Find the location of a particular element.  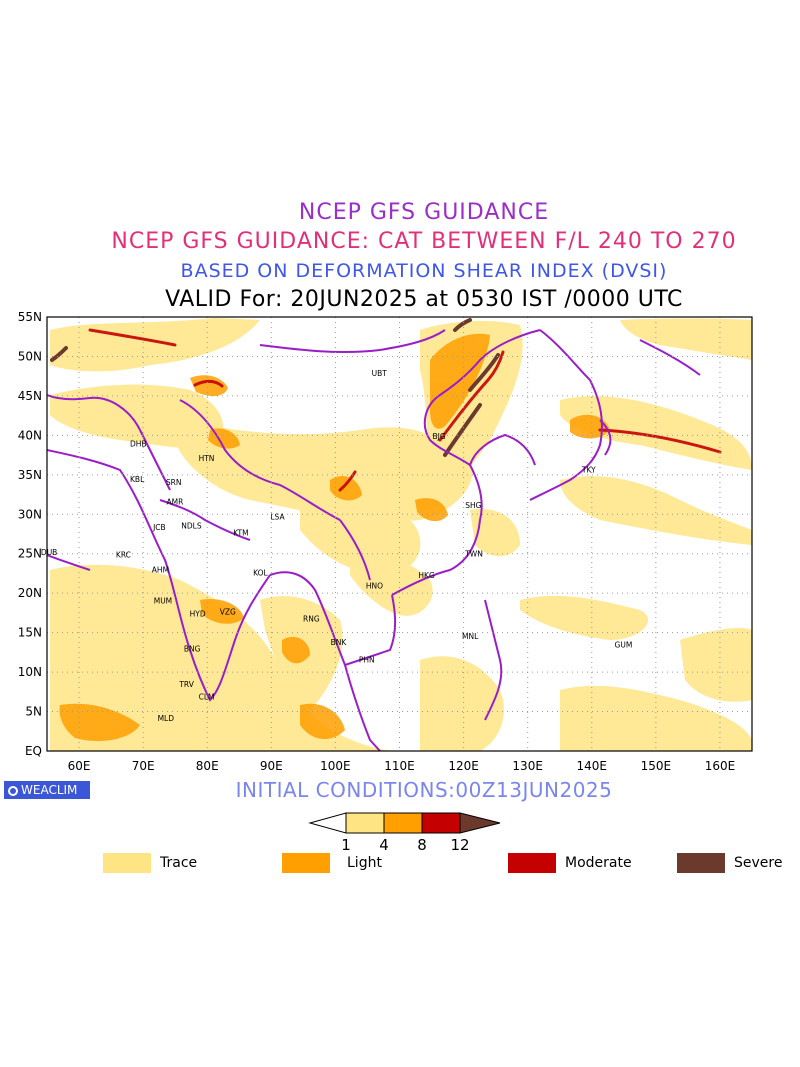

legend-label-light: Light is located at coordinates (364, 863).